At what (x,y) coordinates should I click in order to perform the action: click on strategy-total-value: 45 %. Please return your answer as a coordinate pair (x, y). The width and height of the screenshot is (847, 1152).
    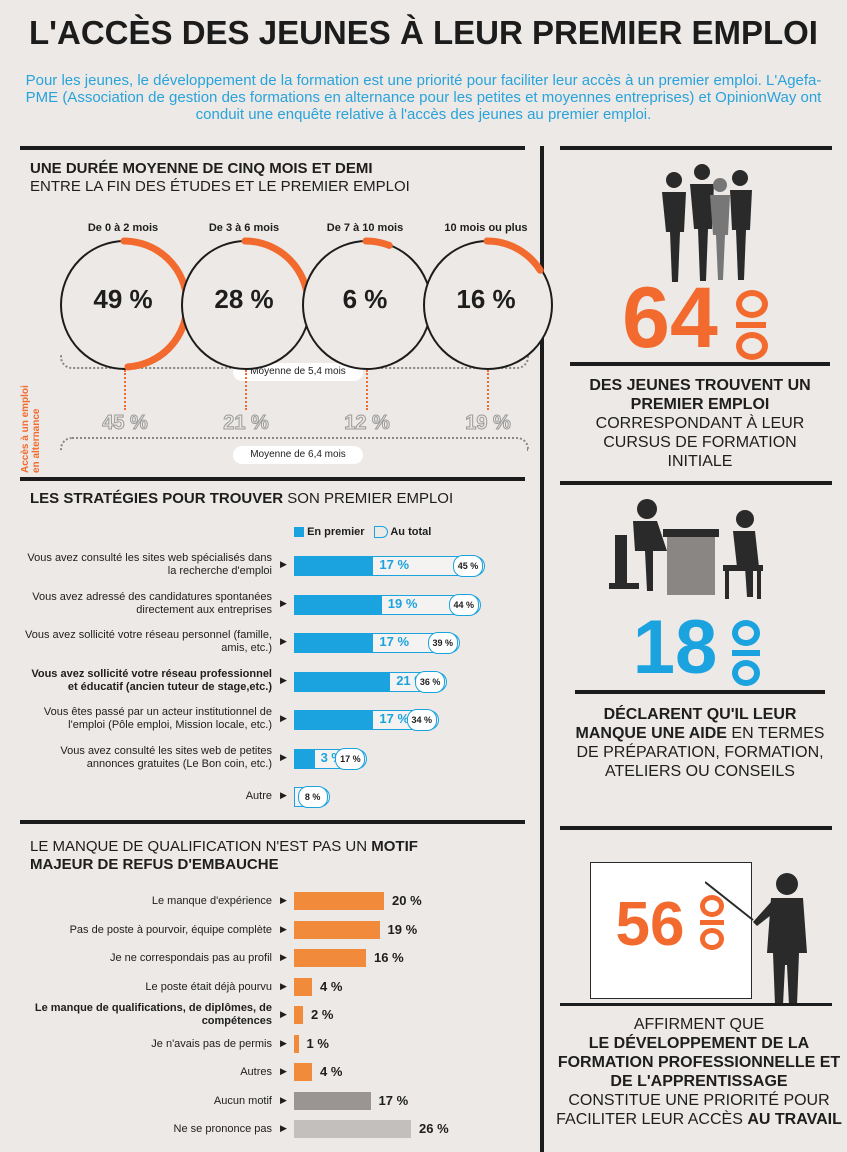
    Looking at the image, I should click on (468, 566).